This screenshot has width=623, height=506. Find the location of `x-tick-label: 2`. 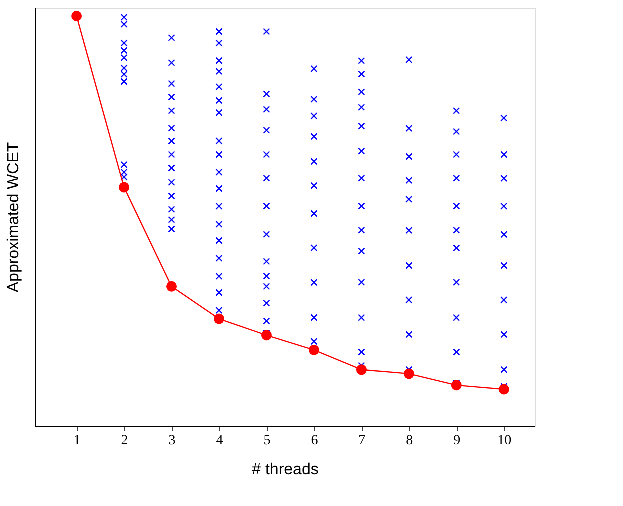

x-tick-label: 2 is located at coordinates (124, 441).